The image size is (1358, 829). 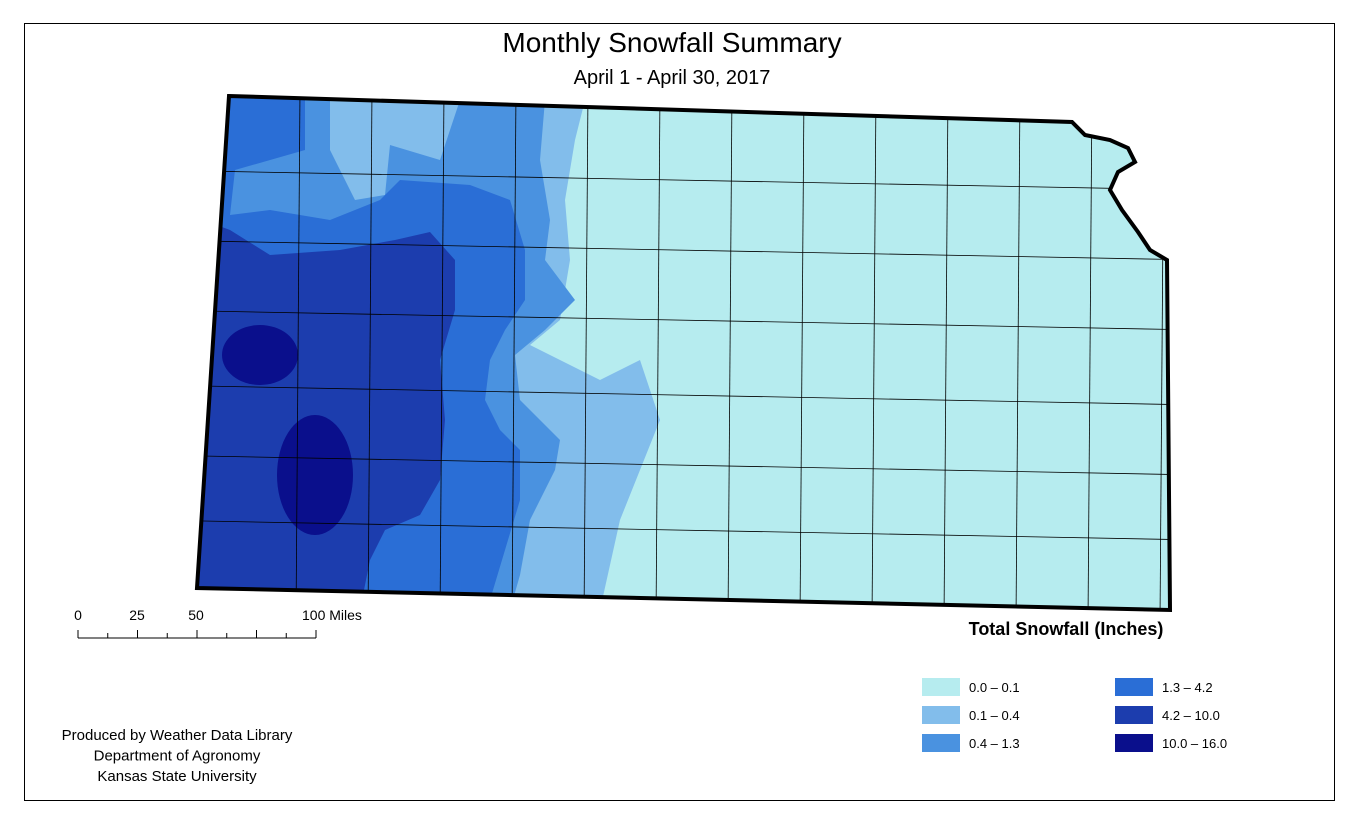 What do you see at coordinates (1194, 743) in the screenshot?
I see `legend-label: 10.0 – 16.0` at bounding box center [1194, 743].